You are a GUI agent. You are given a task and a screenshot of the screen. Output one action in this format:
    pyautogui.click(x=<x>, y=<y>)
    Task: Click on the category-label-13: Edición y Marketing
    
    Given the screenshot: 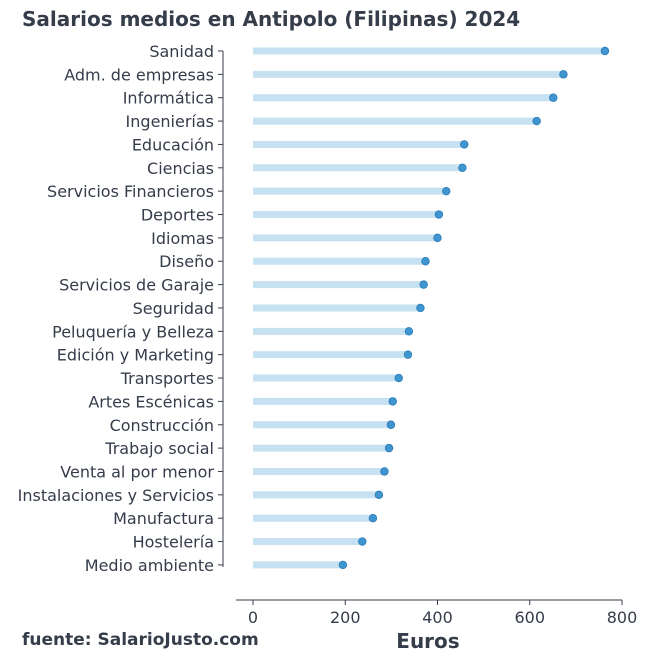 What is the action you would take?
    pyautogui.click(x=135, y=355)
    